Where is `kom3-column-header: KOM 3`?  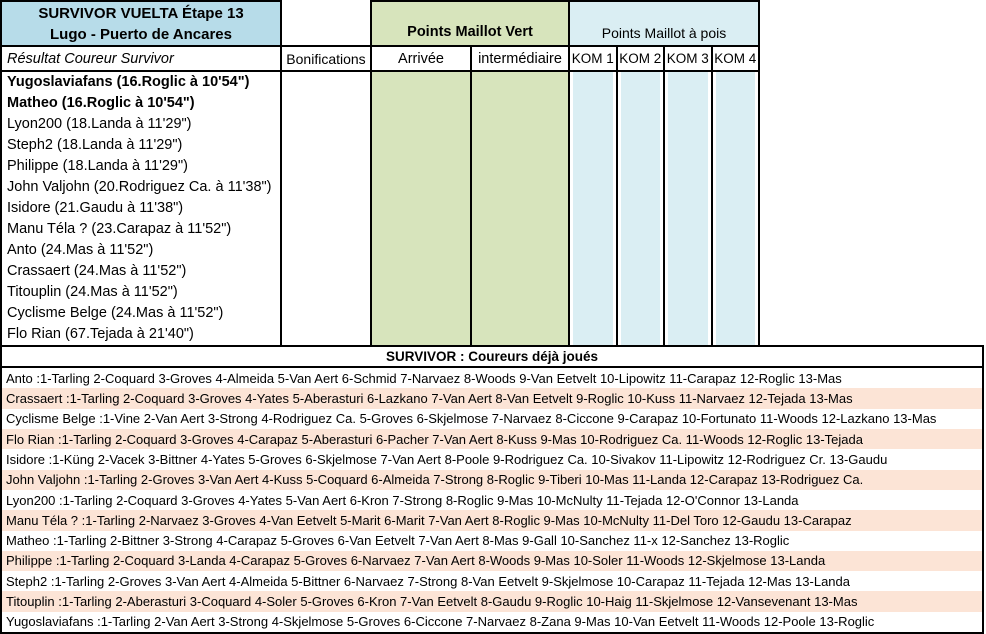
kom3-column-header: KOM 3 is located at coordinates (687, 58).